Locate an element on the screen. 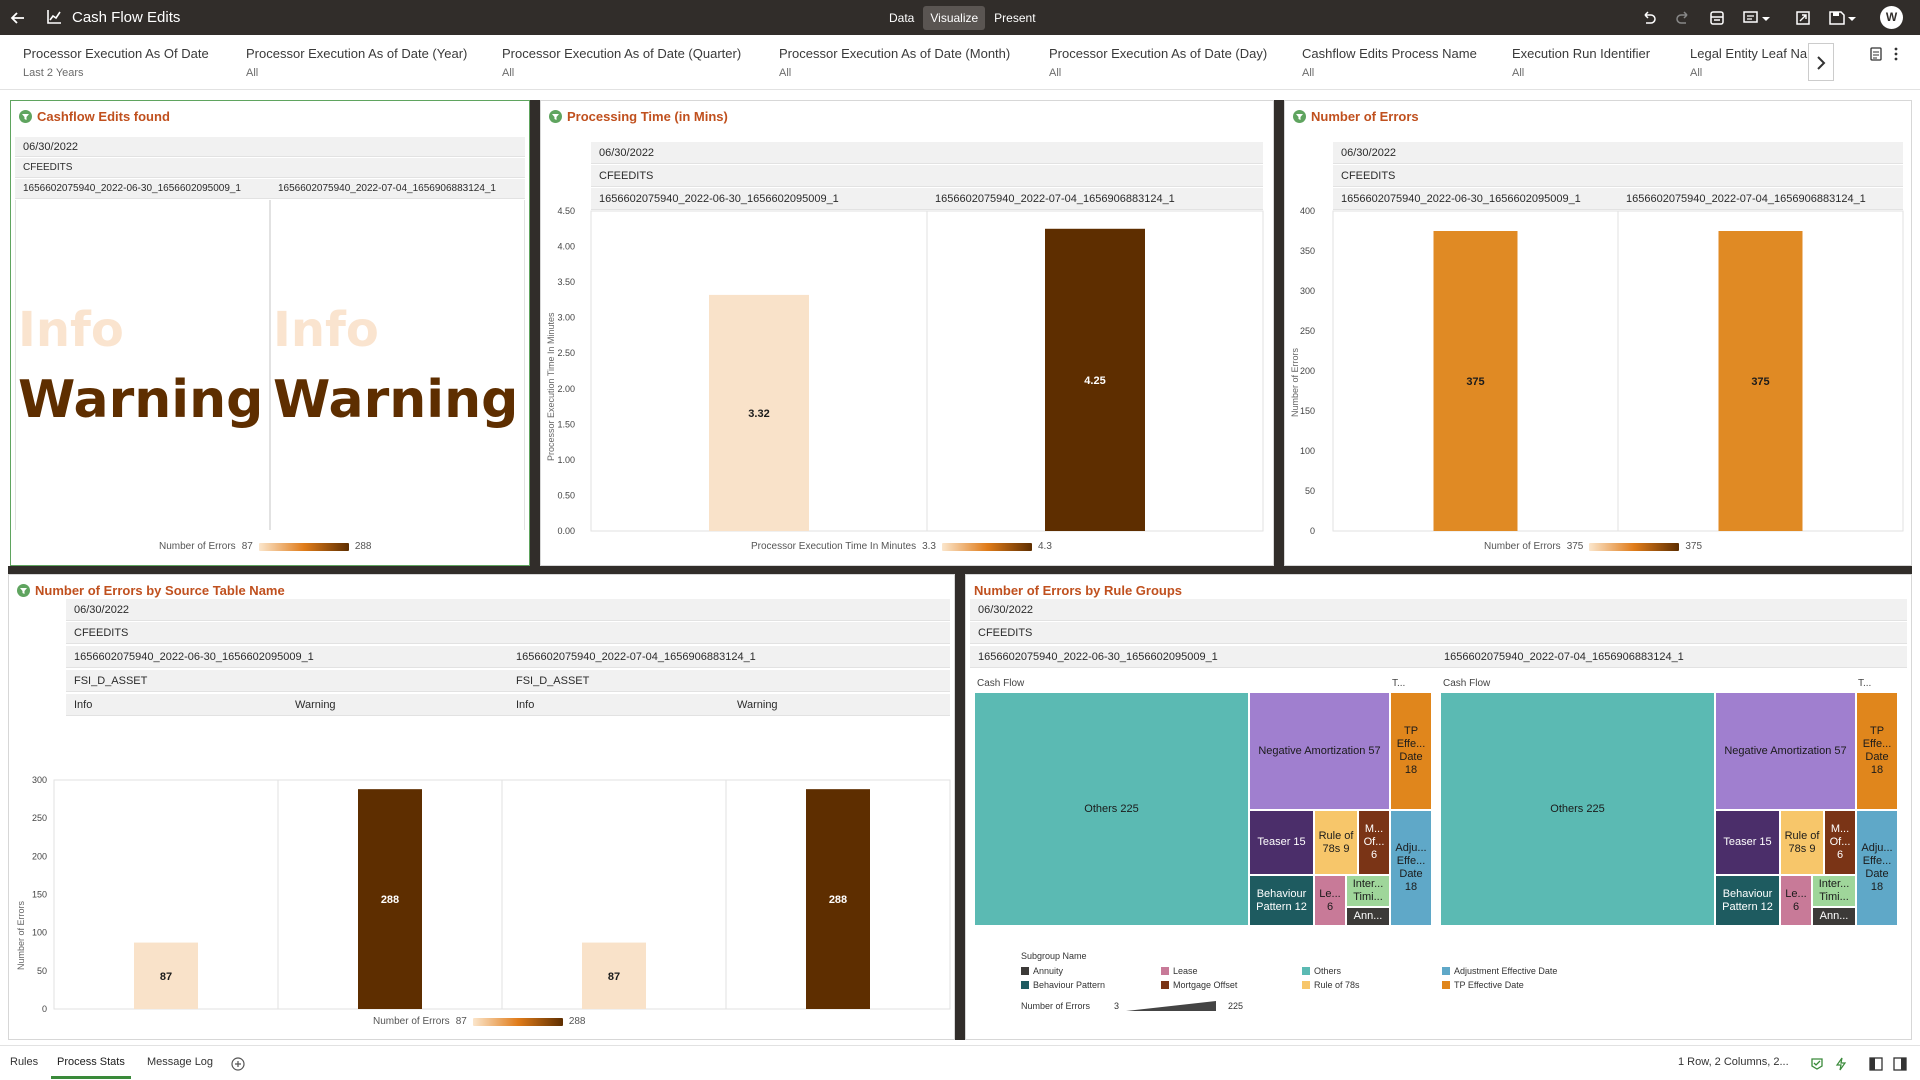 This screenshot has height=1080, width=1920. save-menu-icon is located at coordinates (1843, 18).